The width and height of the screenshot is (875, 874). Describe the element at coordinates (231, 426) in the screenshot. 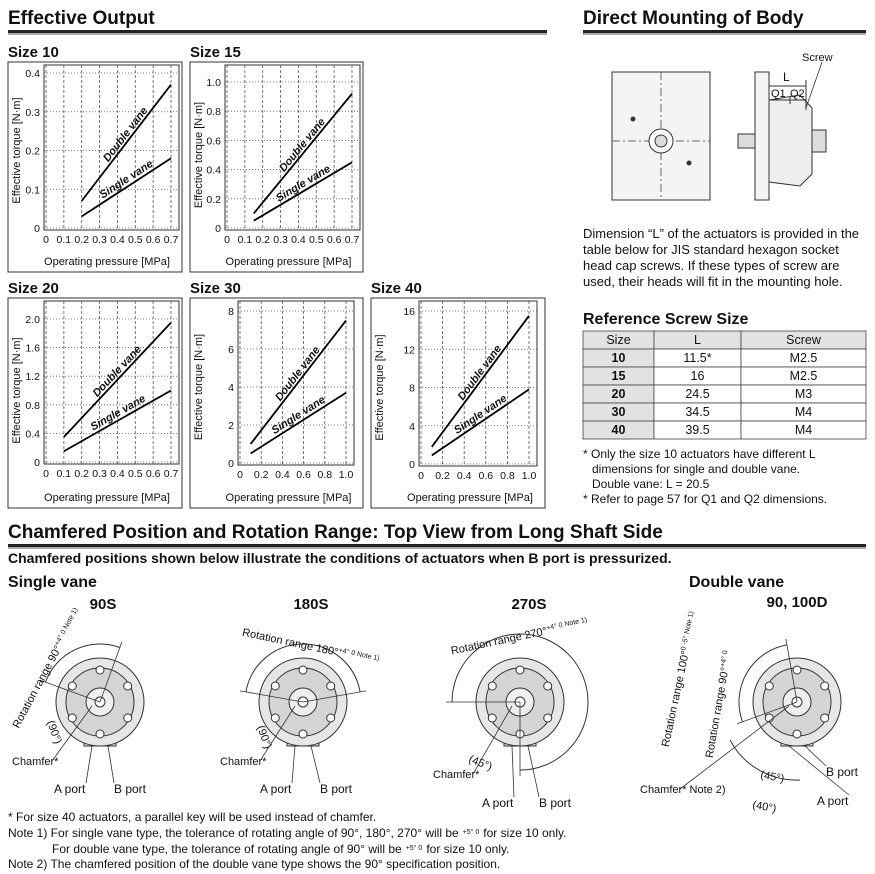

I see `y-tick-label: 2` at that location.